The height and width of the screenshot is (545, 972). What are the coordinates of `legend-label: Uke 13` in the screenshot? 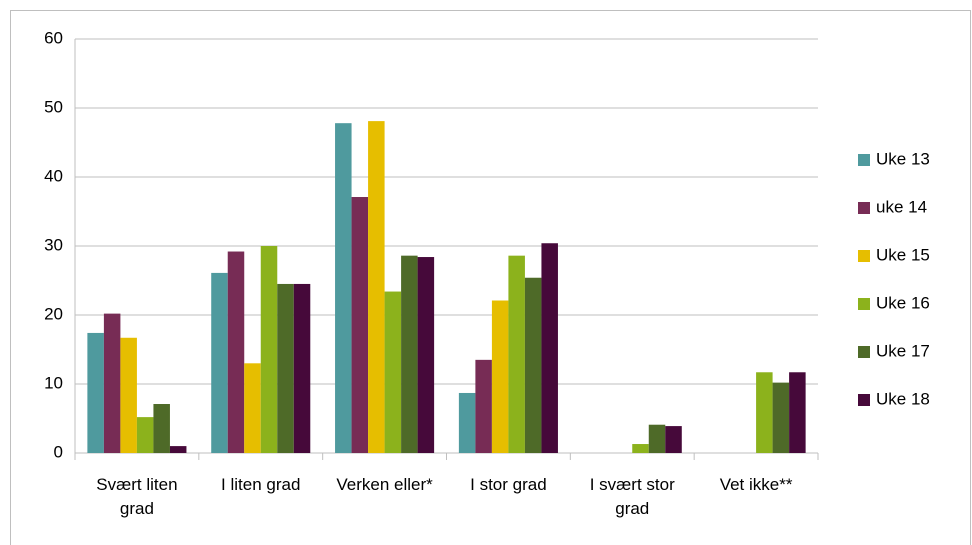 It's located at (903, 158).